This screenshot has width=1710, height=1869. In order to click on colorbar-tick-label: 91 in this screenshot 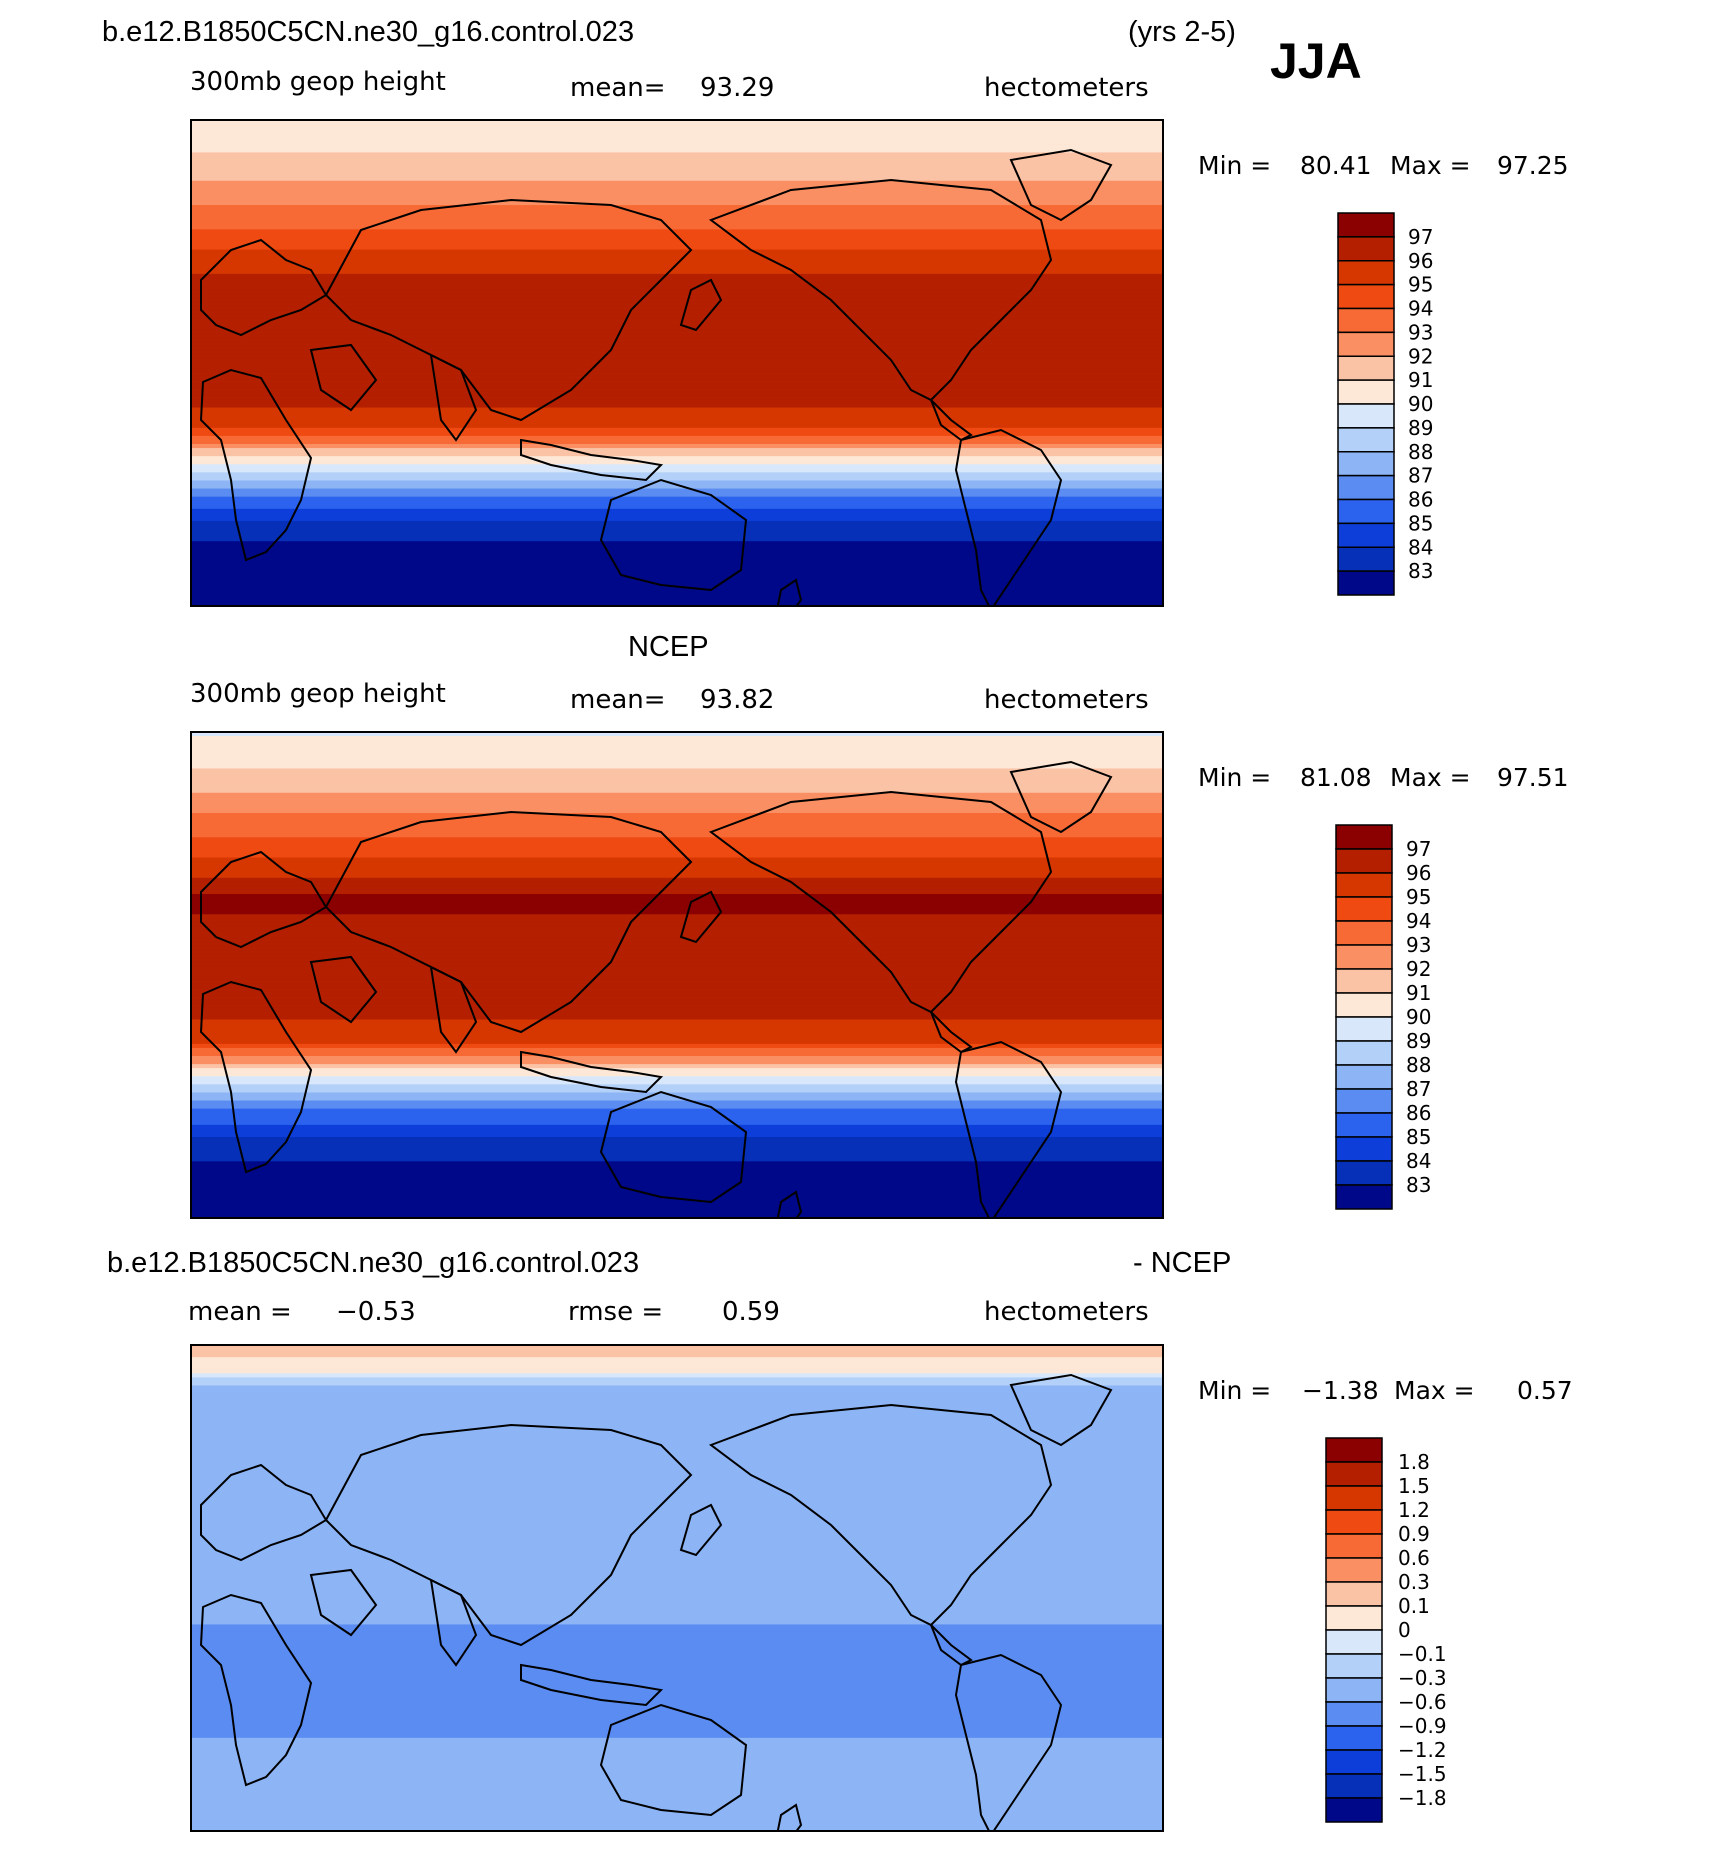, I will do `click(1418, 993)`.